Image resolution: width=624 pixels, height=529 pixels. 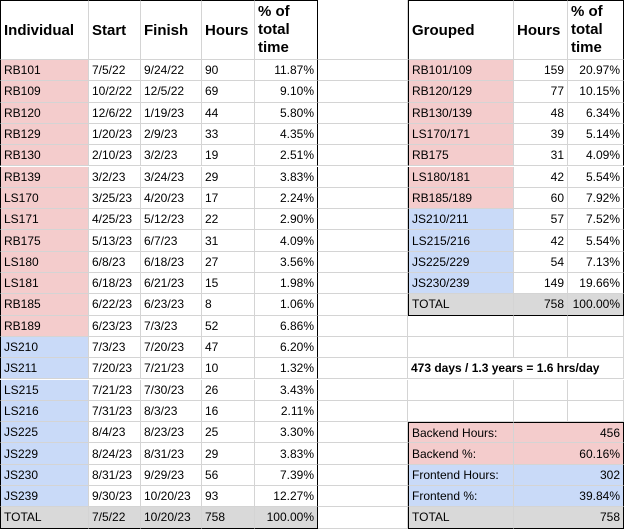 I want to click on individual-name-cell: JS239, so click(x=44, y=497).